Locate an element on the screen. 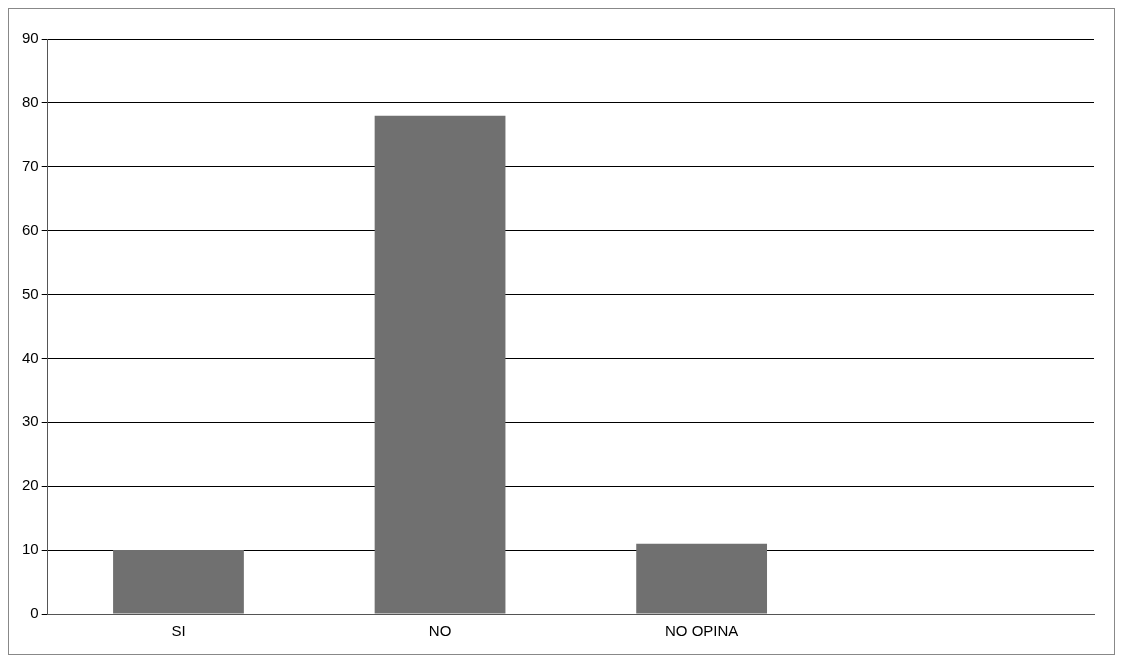 The image size is (1127, 665). y-tick-label: 20 is located at coordinates (30, 485).